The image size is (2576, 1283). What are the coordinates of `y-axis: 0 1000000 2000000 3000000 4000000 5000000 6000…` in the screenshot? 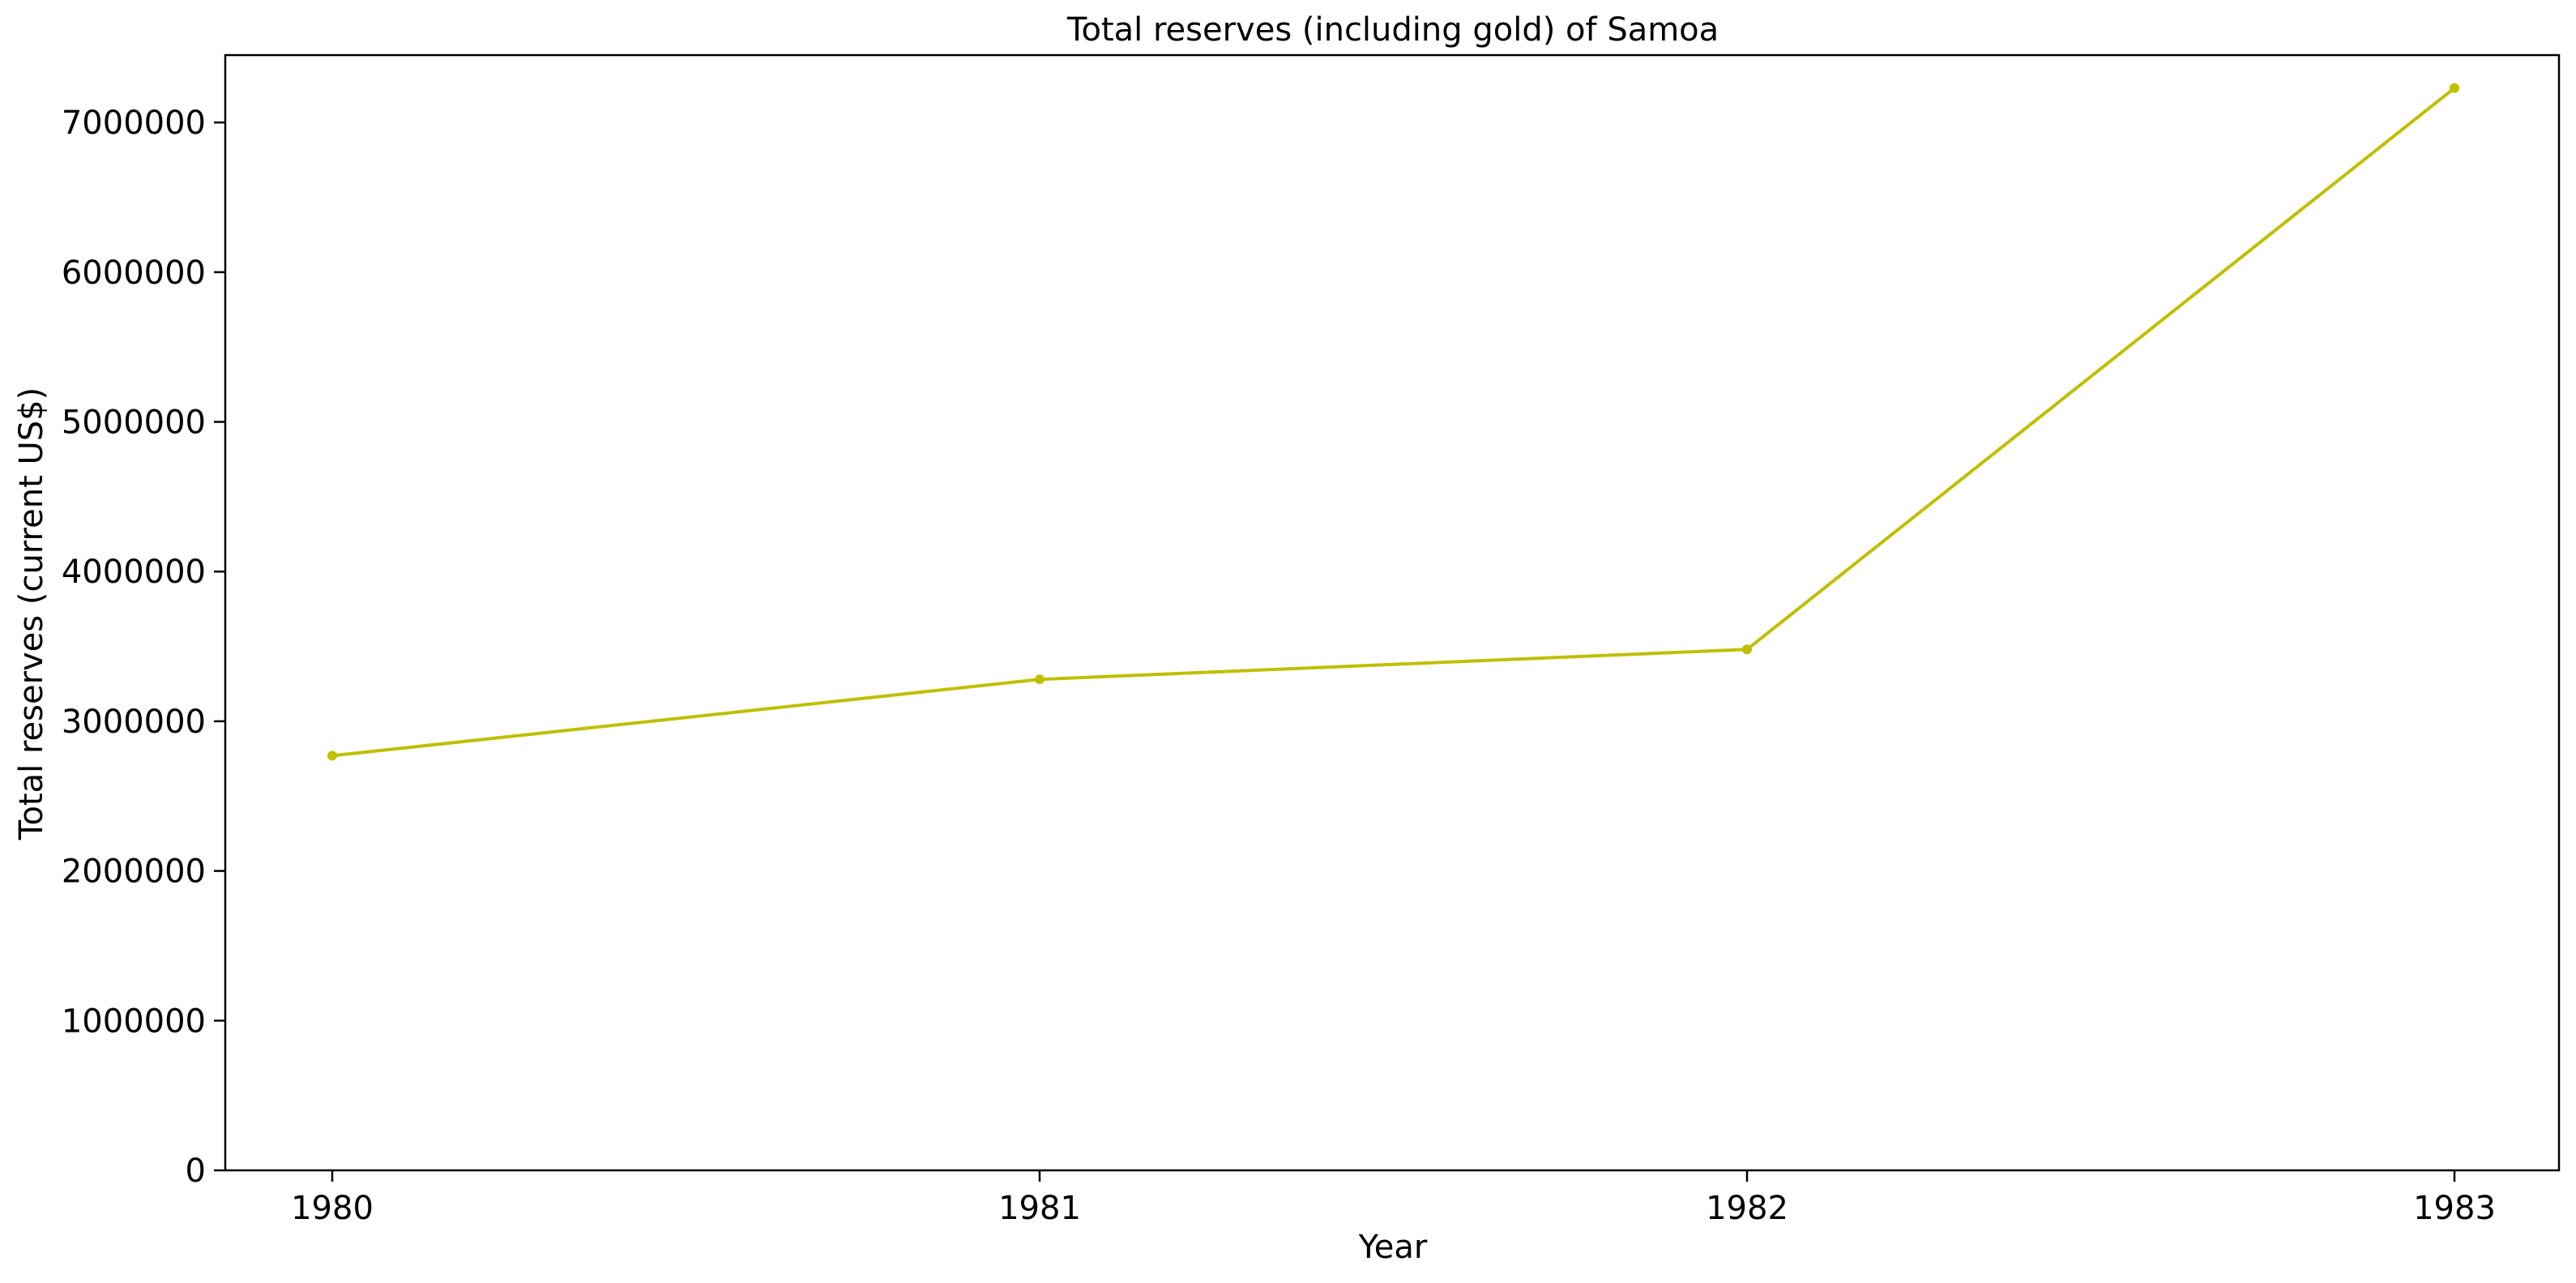 It's located at (143, 647).